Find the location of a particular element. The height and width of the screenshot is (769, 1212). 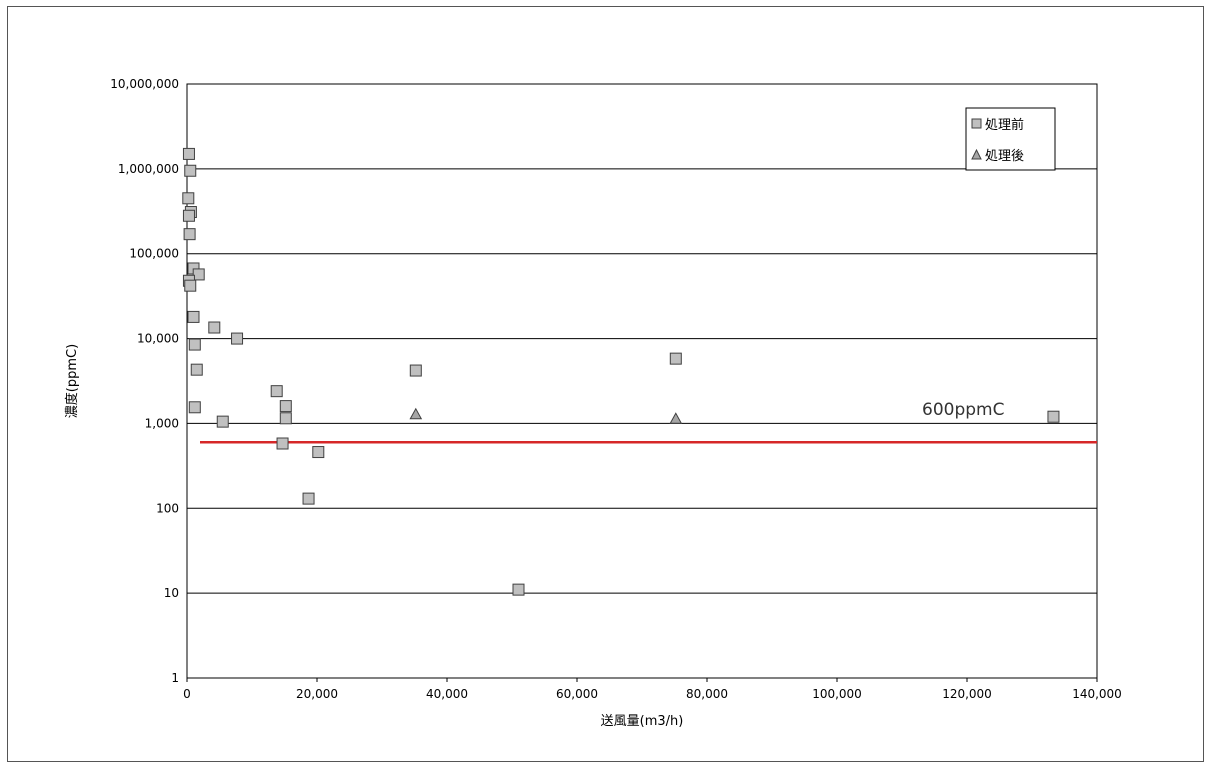

y-tick-label: 1,000 is located at coordinates (162, 423).